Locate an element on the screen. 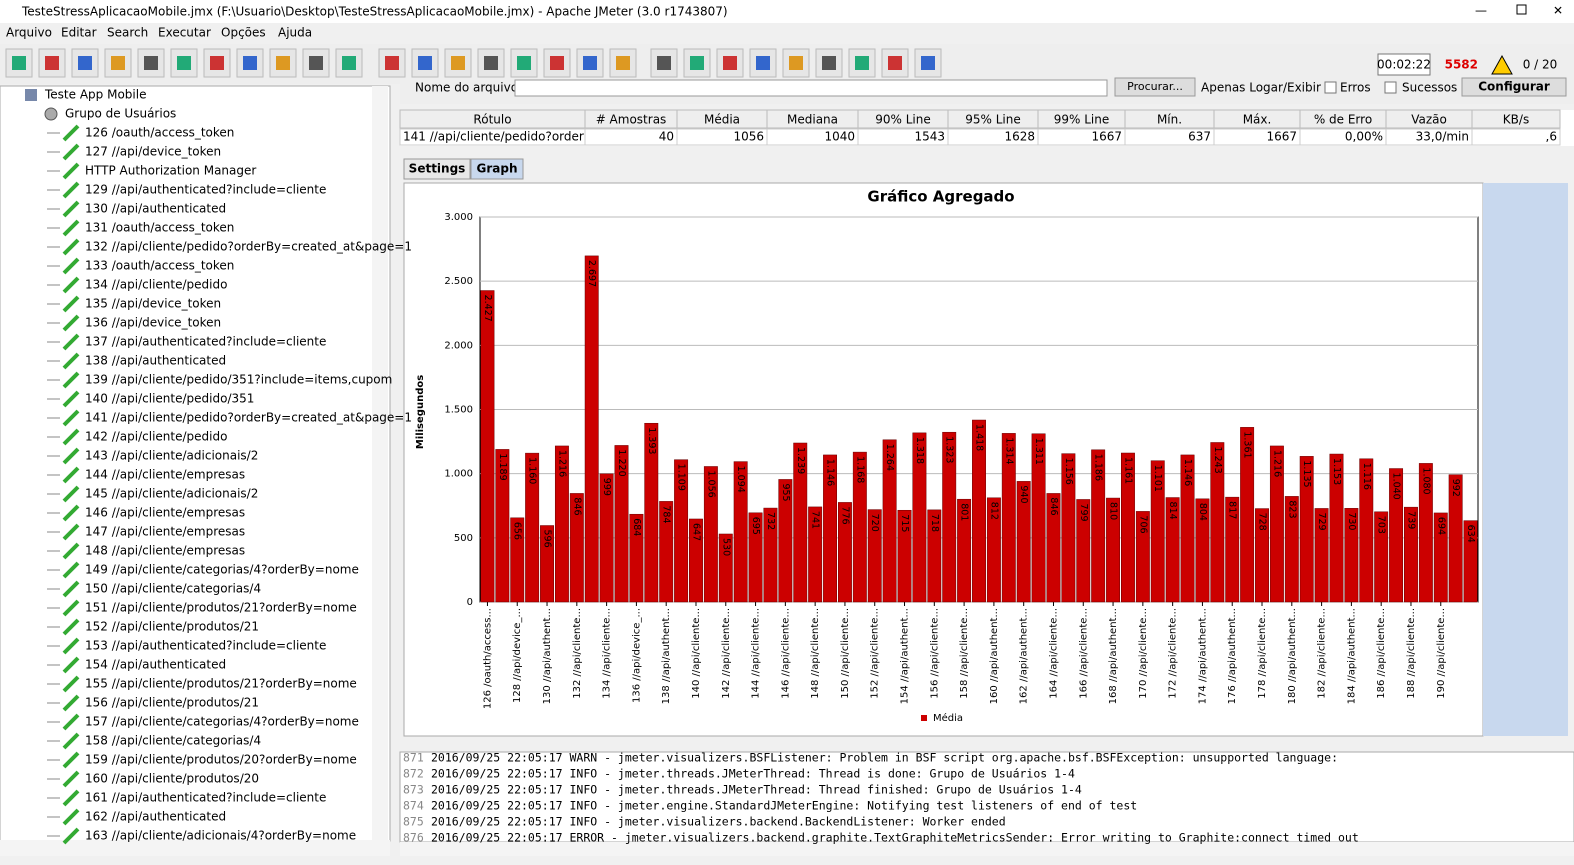  value-label: 817 is located at coordinates (1232, 510).